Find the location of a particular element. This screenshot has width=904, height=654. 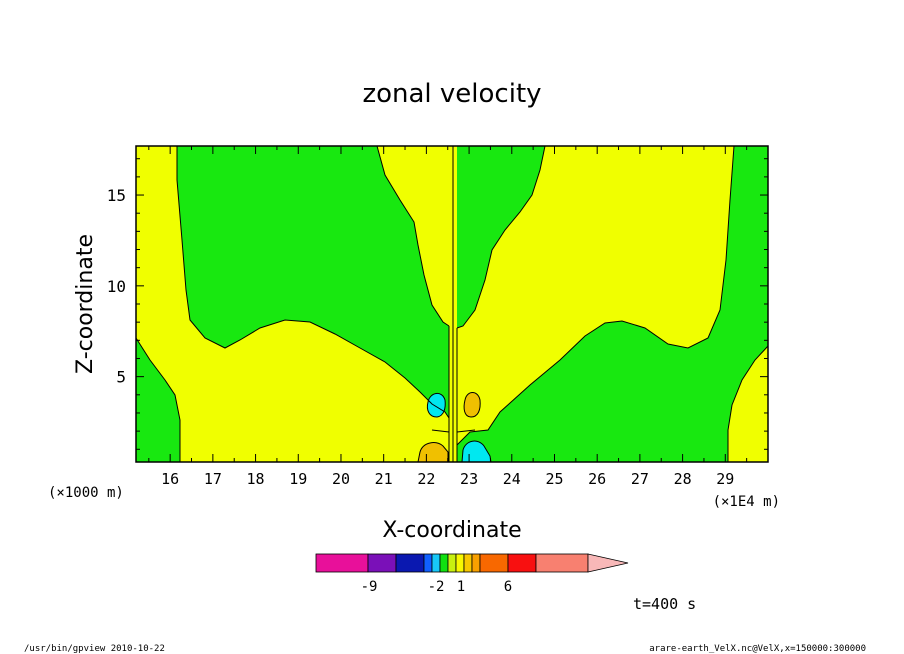

x-tick-label: 19 is located at coordinates (298, 479).